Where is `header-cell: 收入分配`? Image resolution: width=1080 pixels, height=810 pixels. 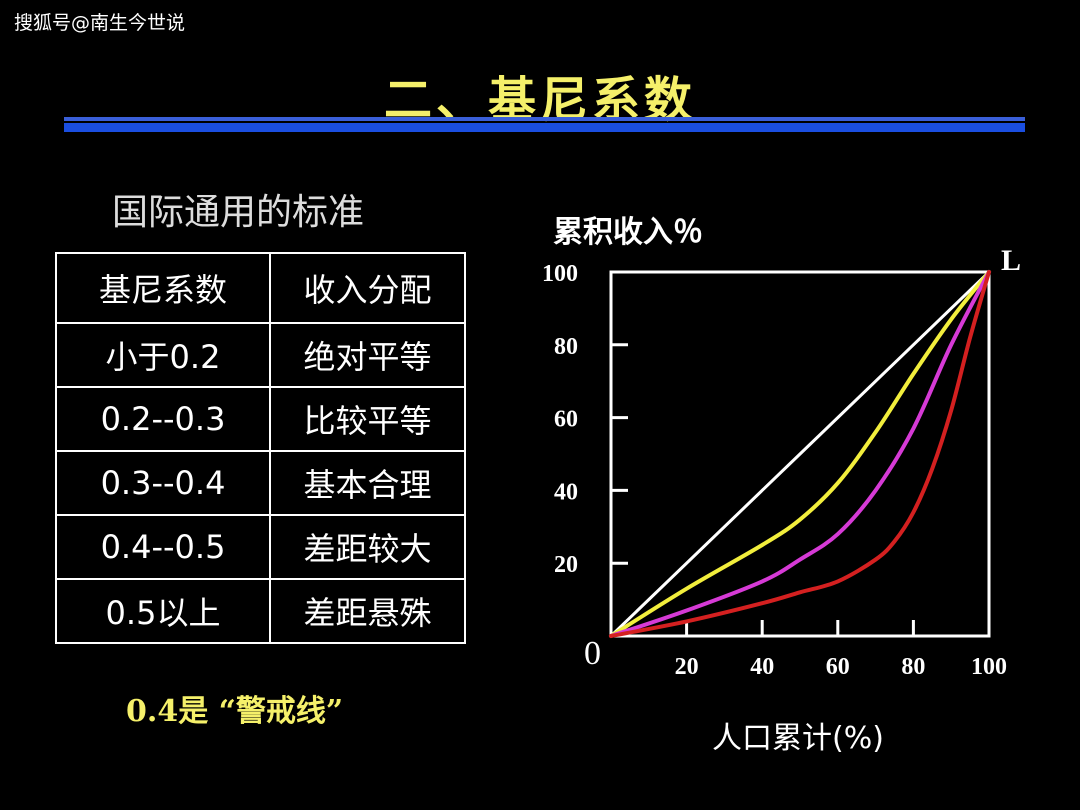 header-cell: 收入分配 is located at coordinates (367, 288).